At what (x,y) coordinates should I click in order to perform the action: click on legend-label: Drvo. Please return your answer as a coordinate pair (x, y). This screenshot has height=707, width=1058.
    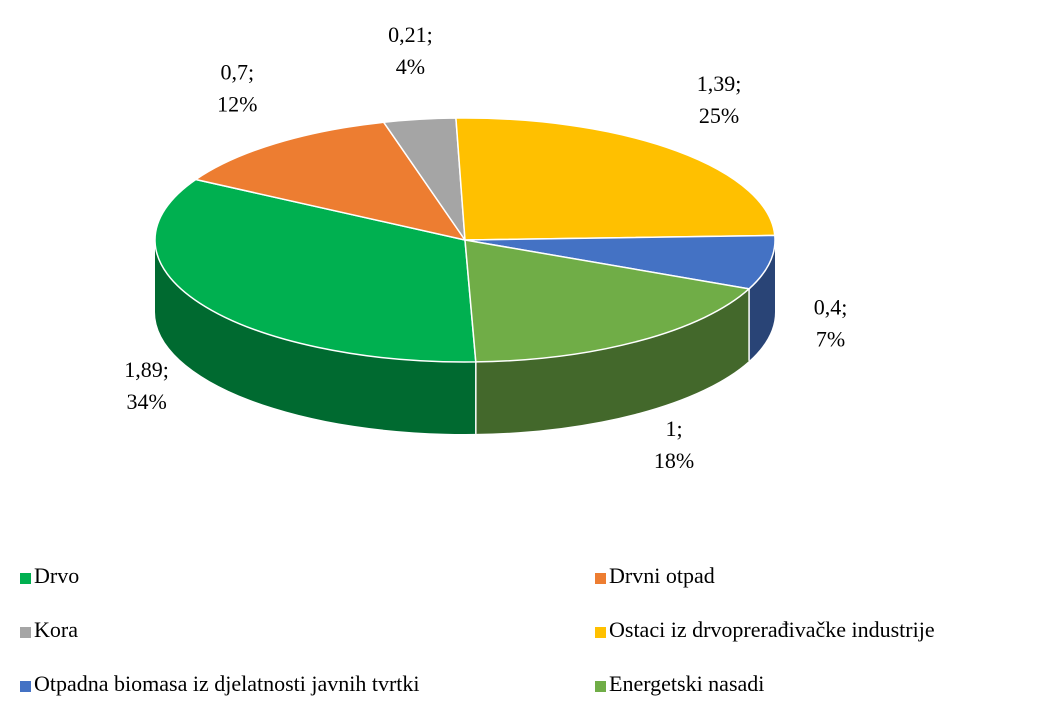
    Looking at the image, I should click on (56, 575).